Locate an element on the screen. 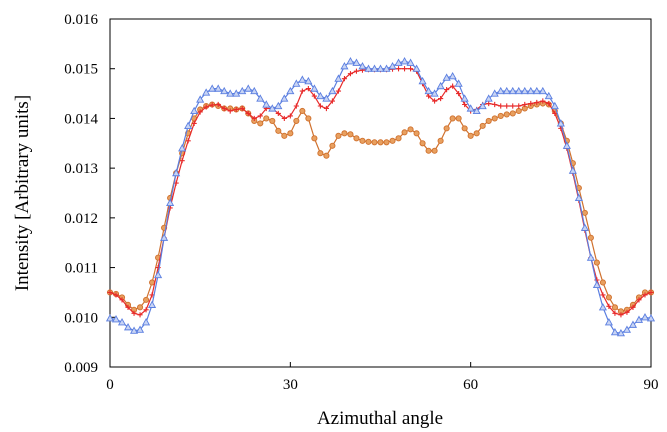 Image resolution: width=667 pixels, height=432 pixels. y-tick-label: 0.014 is located at coordinates (81, 119).